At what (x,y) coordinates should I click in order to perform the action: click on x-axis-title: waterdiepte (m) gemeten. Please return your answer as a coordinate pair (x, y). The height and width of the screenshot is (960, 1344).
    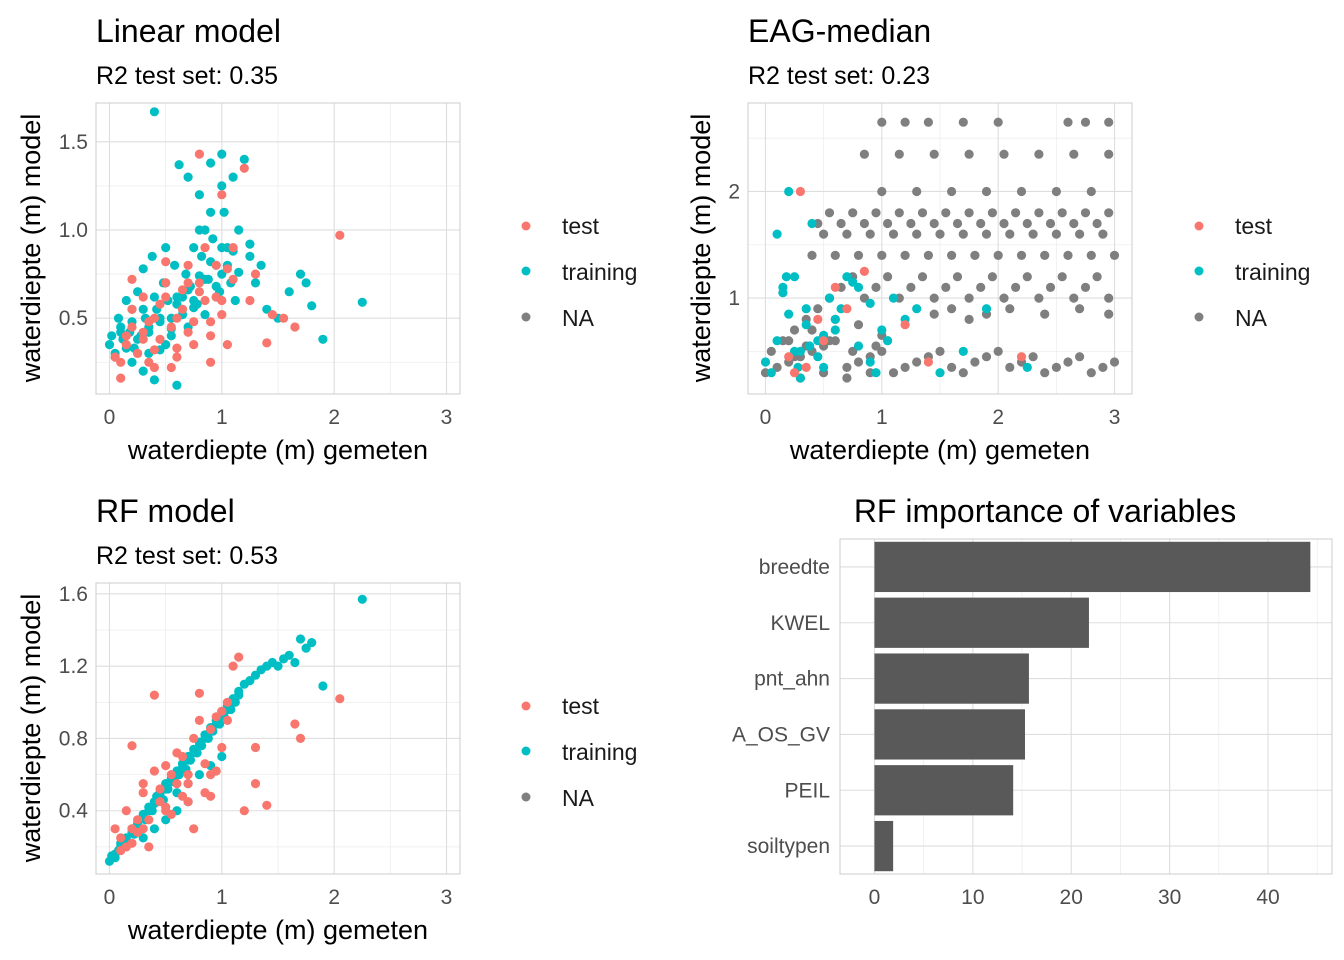
    Looking at the image, I should click on (277, 930).